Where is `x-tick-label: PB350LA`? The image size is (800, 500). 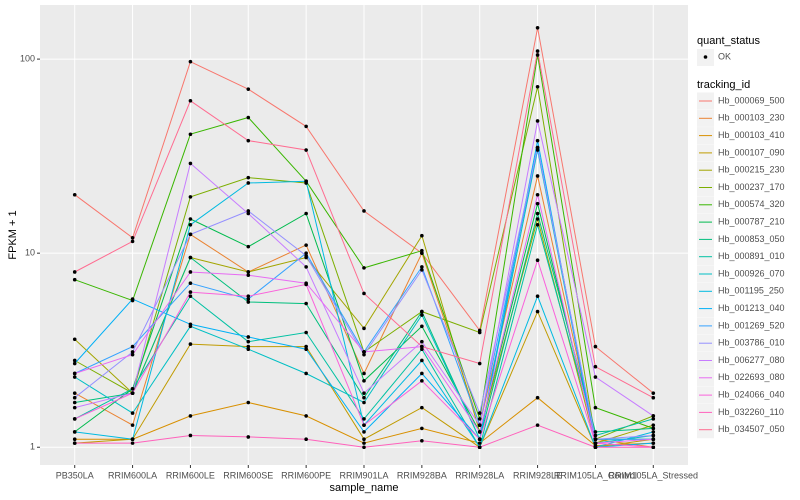 x-tick-label: PB350LA is located at coordinates (75, 475).